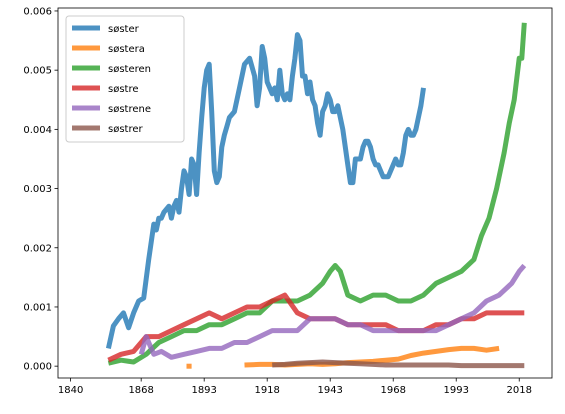  What do you see at coordinates (37, 11) in the screenshot?
I see `y-tick-label: 0.006` at bounding box center [37, 11].